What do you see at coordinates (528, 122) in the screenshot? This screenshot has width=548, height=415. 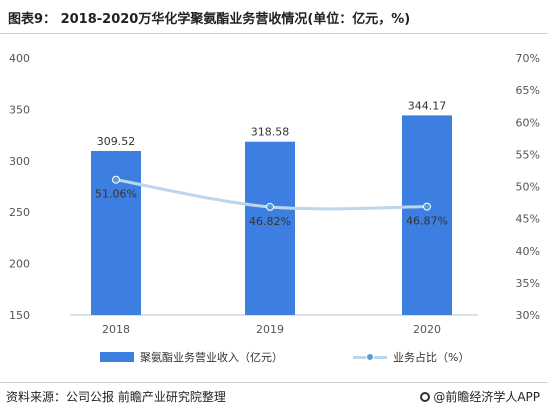 I see `right-tick-label: 60%` at bounding box center [528, 122].